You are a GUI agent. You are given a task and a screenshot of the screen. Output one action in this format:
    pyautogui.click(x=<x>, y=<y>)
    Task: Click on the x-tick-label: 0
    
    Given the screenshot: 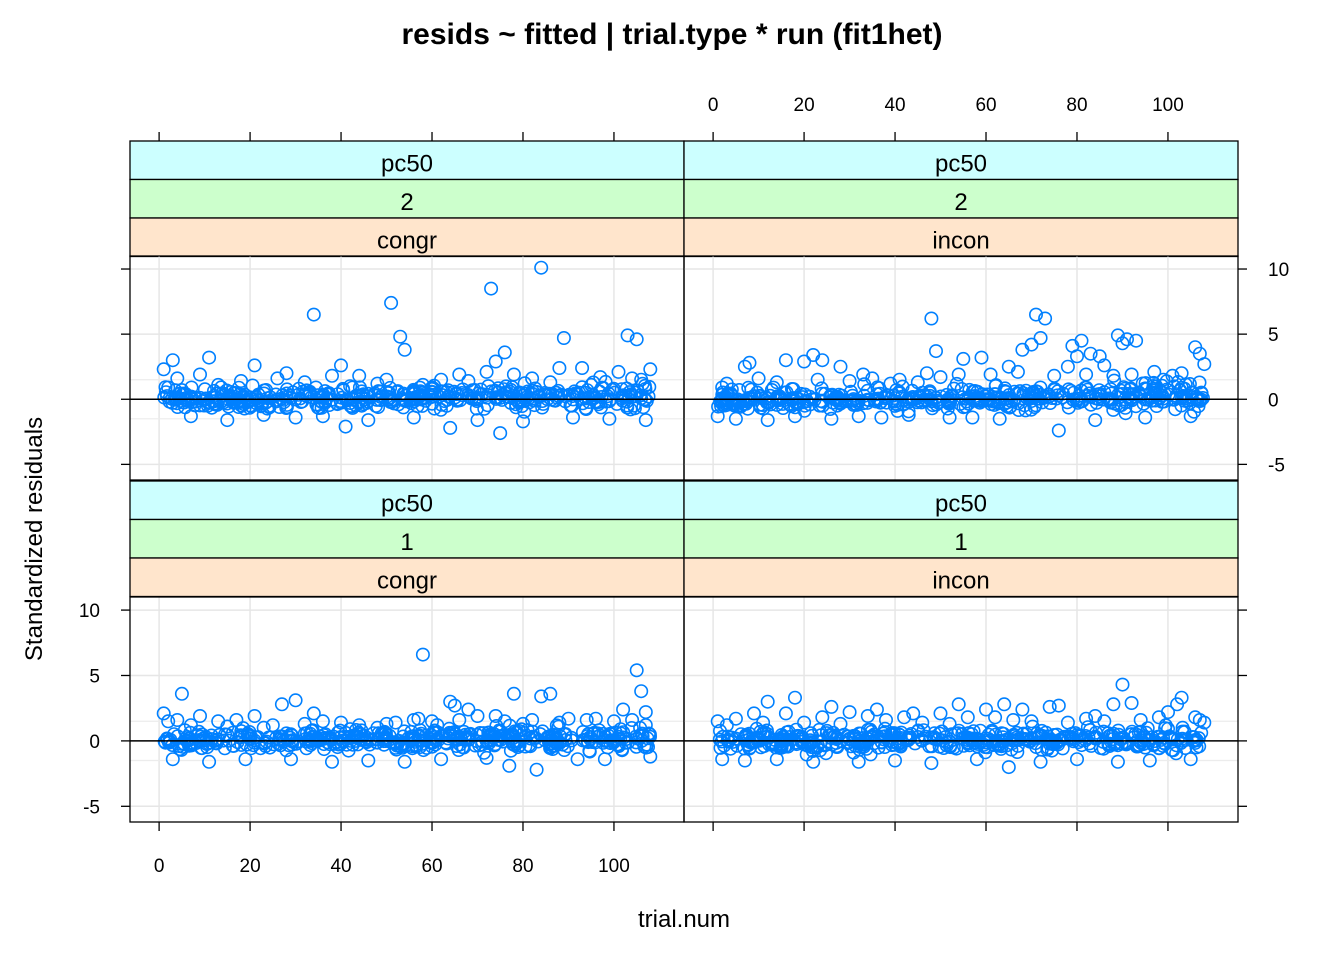 What is the action you would take?
    pyautogui.click(x=159, y=866)
    